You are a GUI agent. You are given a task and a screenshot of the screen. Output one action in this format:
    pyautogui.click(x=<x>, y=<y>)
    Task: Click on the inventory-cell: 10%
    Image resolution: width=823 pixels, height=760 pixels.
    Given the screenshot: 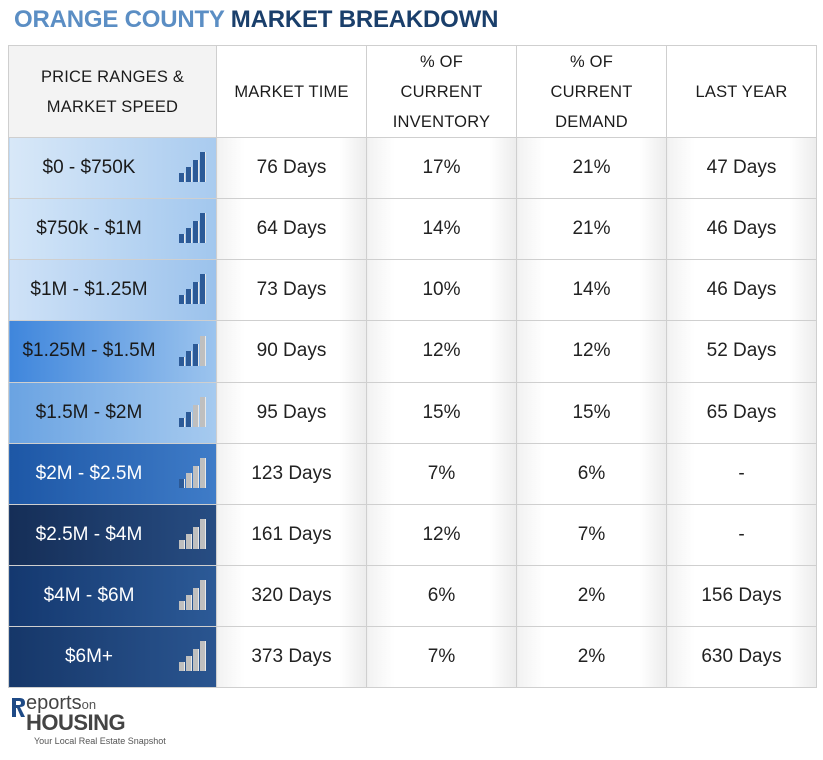 What is the action you would take?
    pyautogui.click(x=441, y=290)
    